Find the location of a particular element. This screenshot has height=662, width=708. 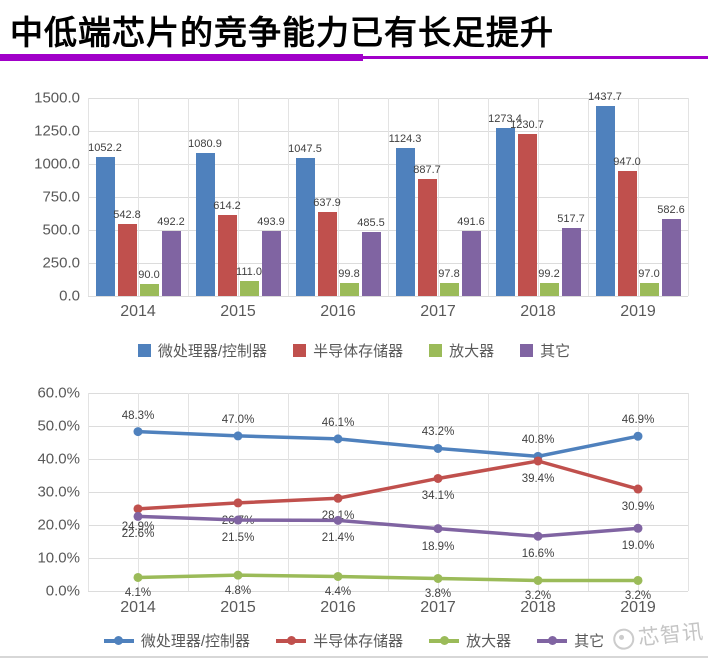

bar-value-label: 542.8 is located at coordinates (127, 215).